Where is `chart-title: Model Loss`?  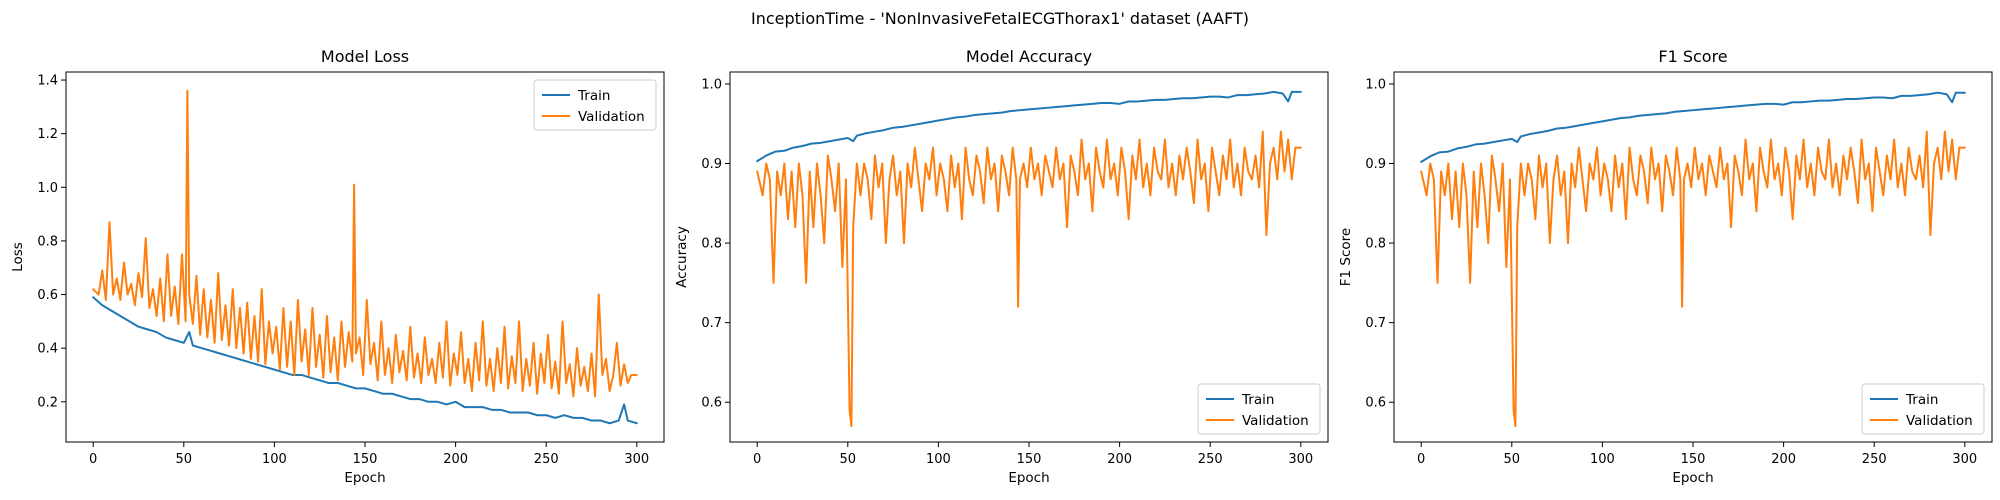
chart-title: Model Loss is located at coordinates (365, 56).